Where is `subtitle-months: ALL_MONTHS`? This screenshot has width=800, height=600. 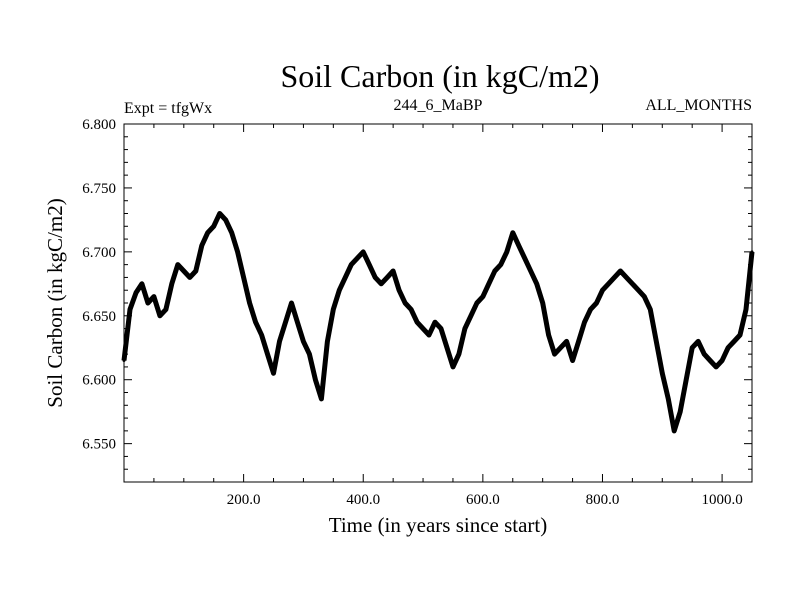
subtitle-months: ALL_MONTHS is located at coordinates (698, 105).